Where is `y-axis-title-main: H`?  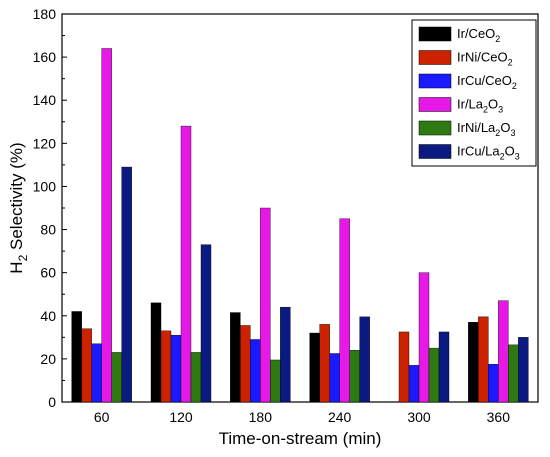
y-axis-title-main: H is located at coordinates (16, 267).